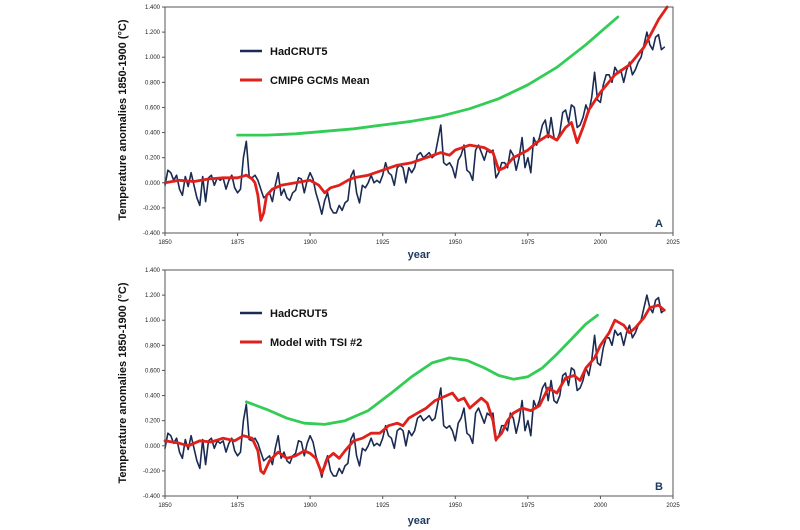 The width and height of the screenshot is (800, 530). What do you see at coordinates (659, 224) in the screenshot?
I see `panel-letter: A` at bounding box center [659, 224].